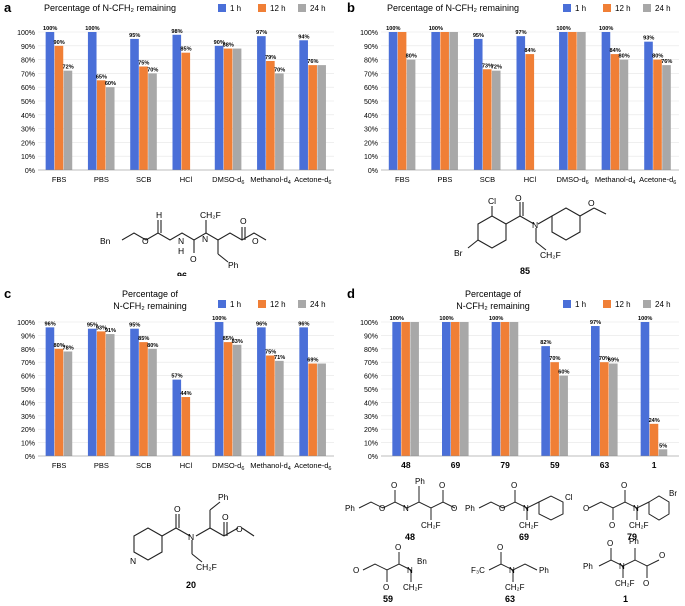 The width and height of the screenshot is (685, 606). Describe the element at coordinates (235, 304) in the screenshot. I see `legend-label: 1 h` at that location.